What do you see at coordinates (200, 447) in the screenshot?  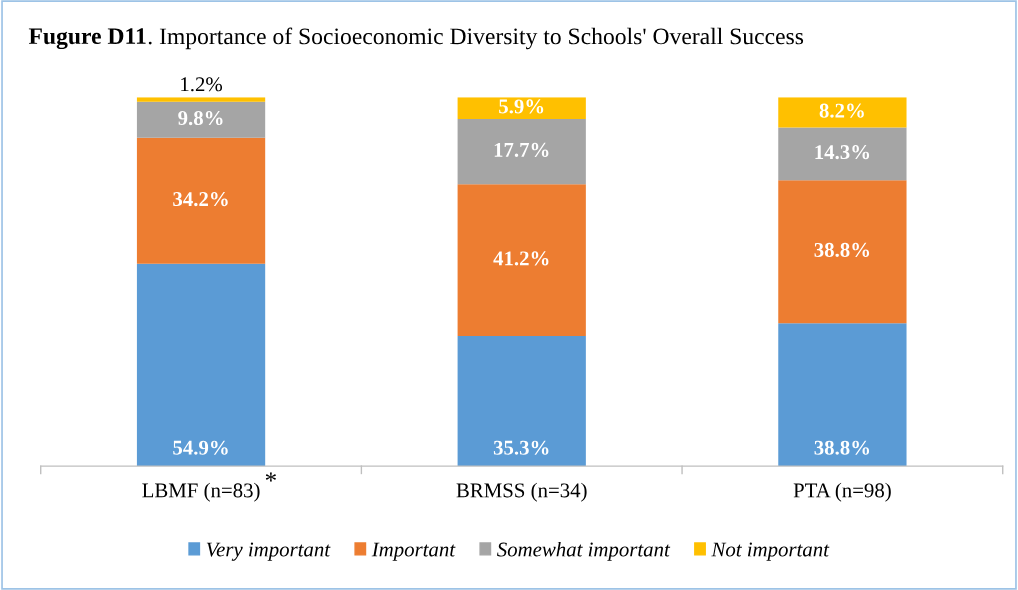 I see `data-label: 54.9%` at bounding box center [200, 447].